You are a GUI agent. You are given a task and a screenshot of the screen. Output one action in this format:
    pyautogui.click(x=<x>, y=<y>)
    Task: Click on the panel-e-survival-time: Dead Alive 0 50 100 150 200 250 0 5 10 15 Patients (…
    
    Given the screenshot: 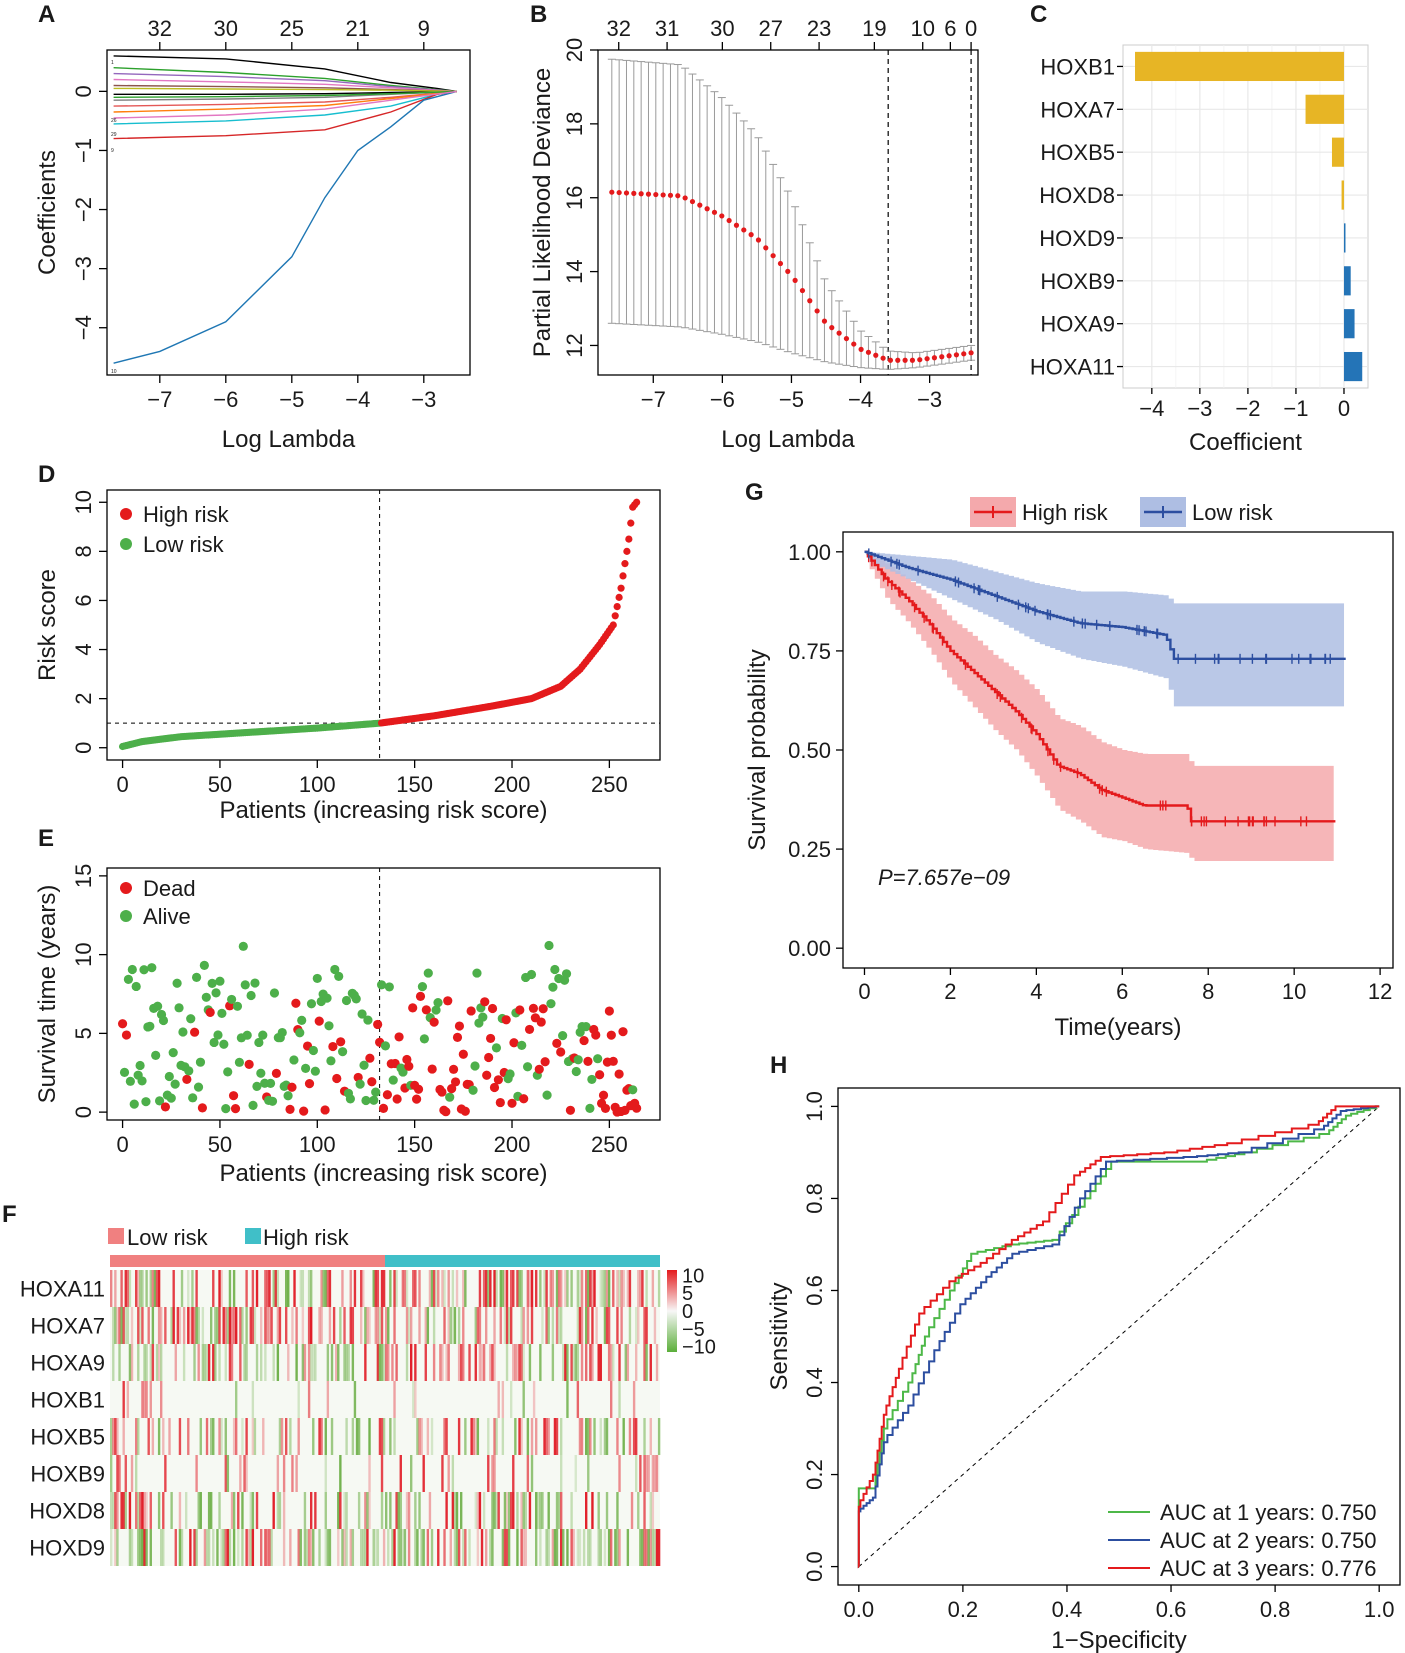 What is the action you would take?
    pyautogui.click(x=347, y=1025)
    